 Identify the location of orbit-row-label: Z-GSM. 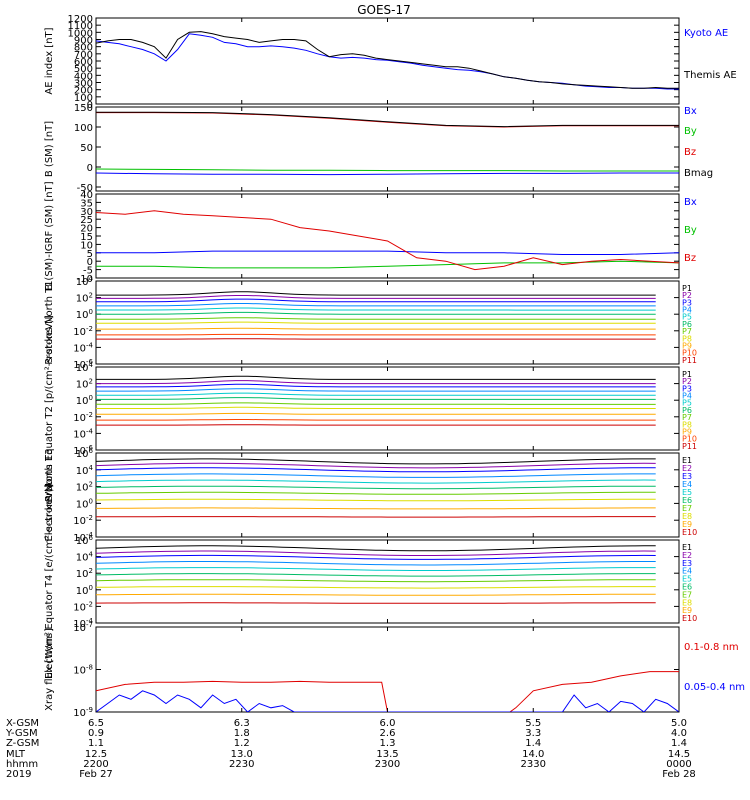
(22, 743).